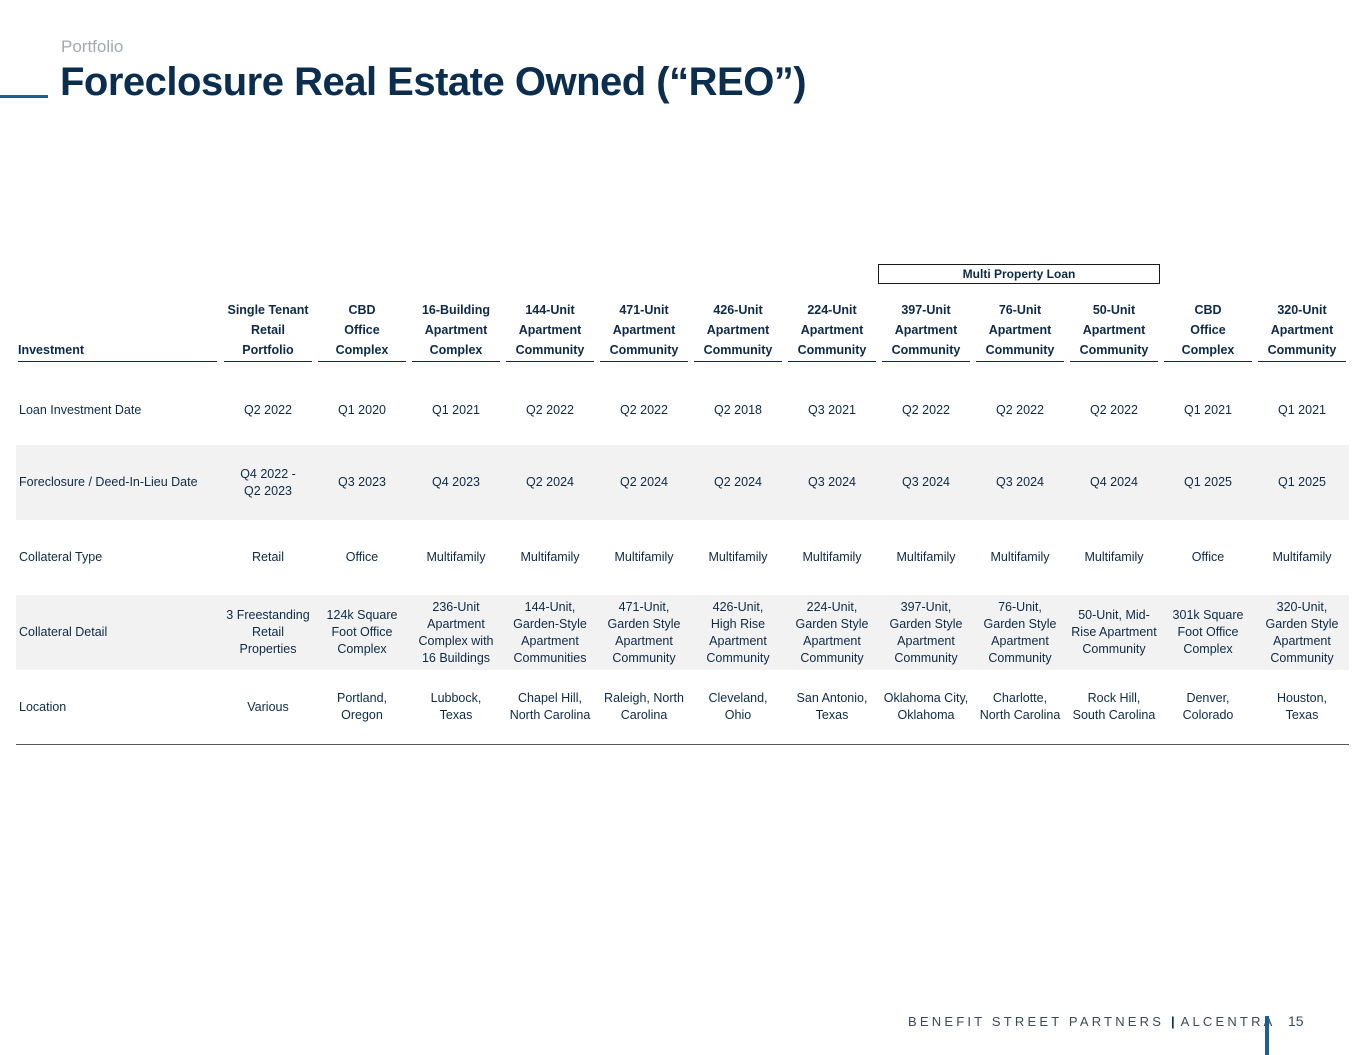 Image resolution: width=1365 pixels, height=1055 pixels. I want to click on table-cell: Houston, Texas, so click(1302, 707).